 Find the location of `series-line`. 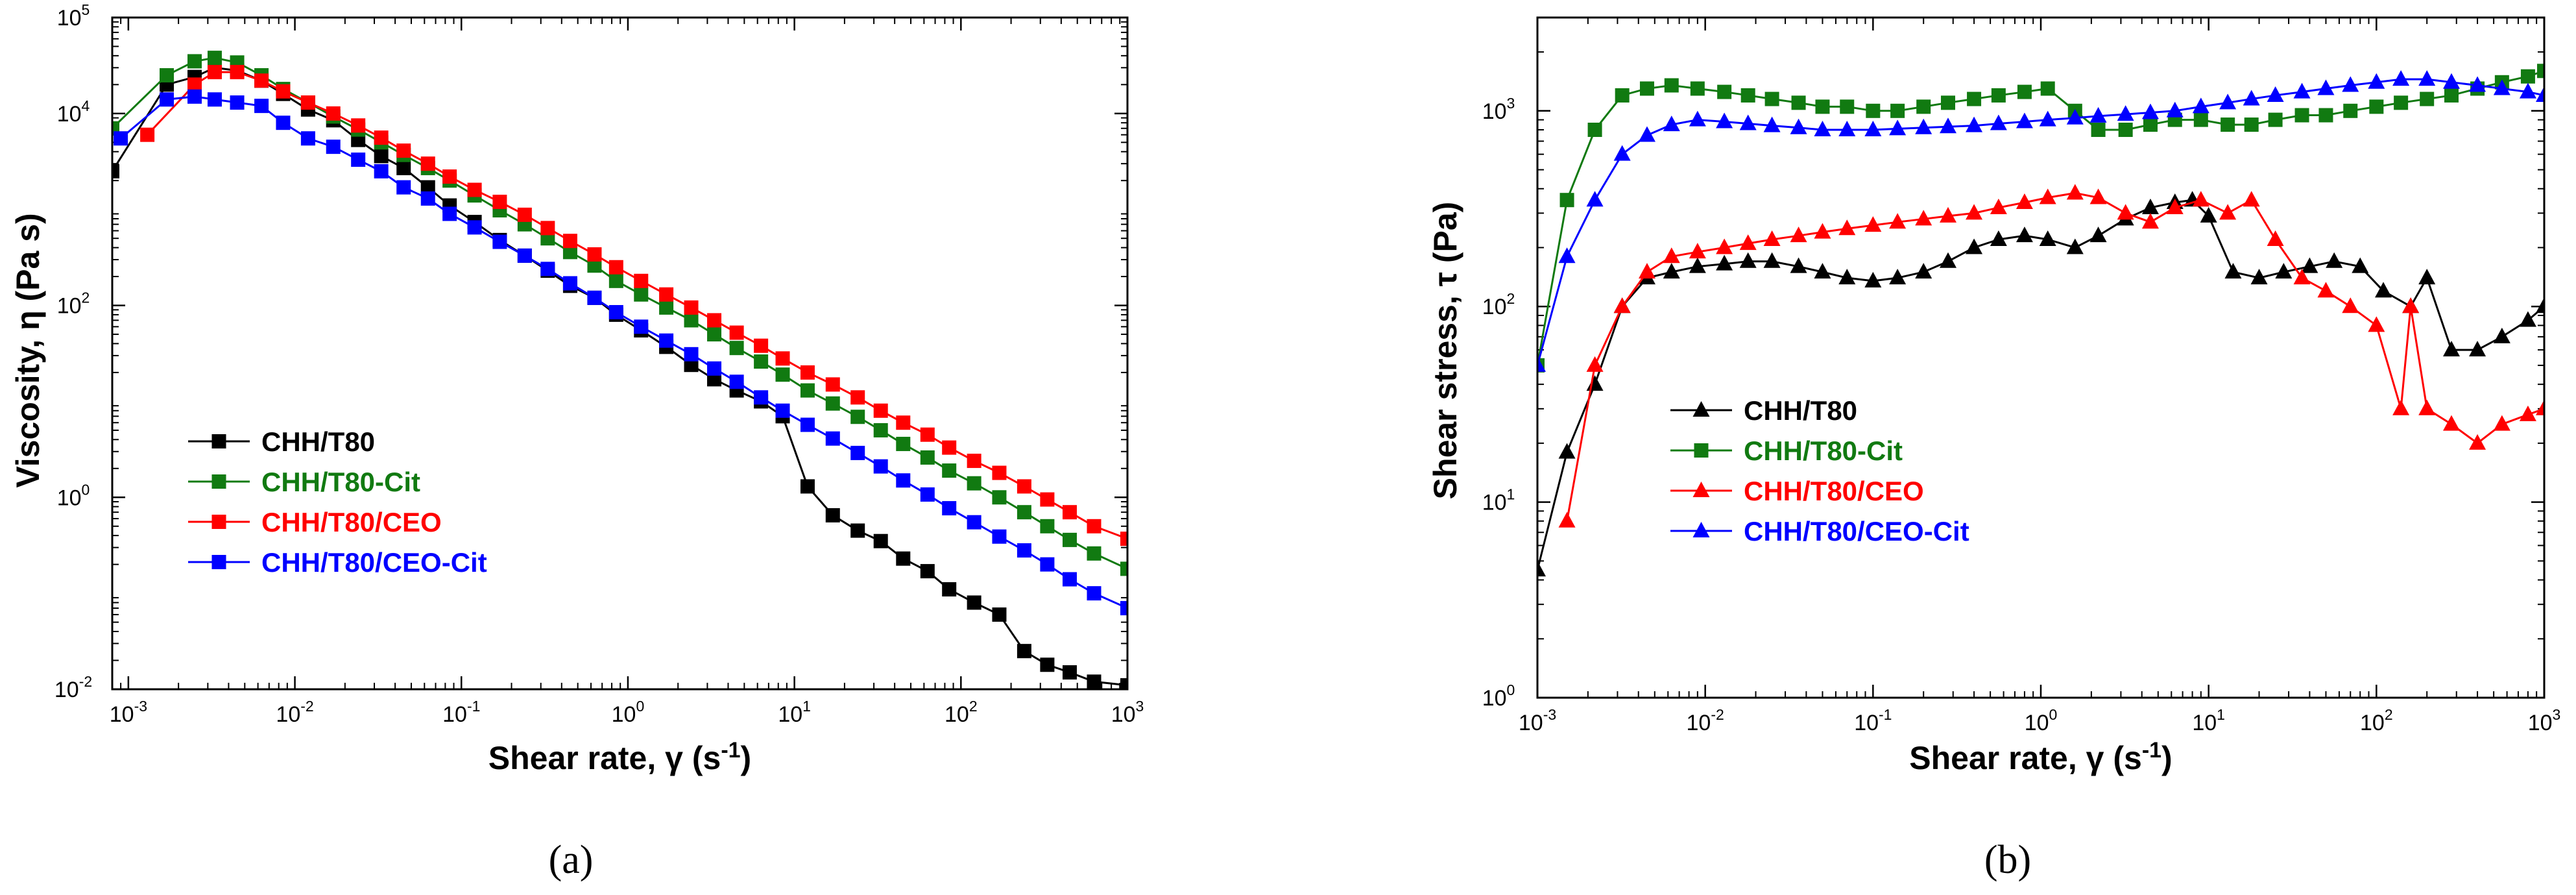

series-line is located at coordinates (2040, 222).